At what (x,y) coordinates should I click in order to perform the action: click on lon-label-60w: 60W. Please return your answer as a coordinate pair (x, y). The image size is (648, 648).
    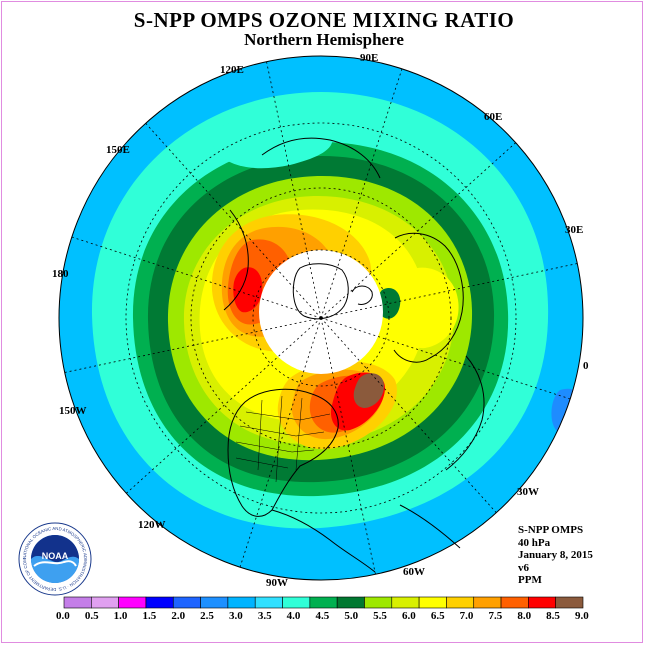
    Looking at the image, I should click on (414, 572).